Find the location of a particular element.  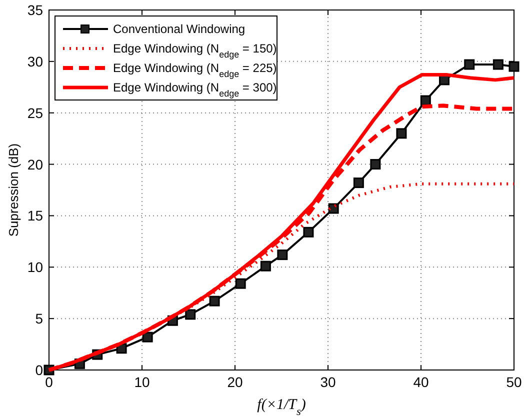

y-tick-label: 35 is located at coordinates (35, 10).